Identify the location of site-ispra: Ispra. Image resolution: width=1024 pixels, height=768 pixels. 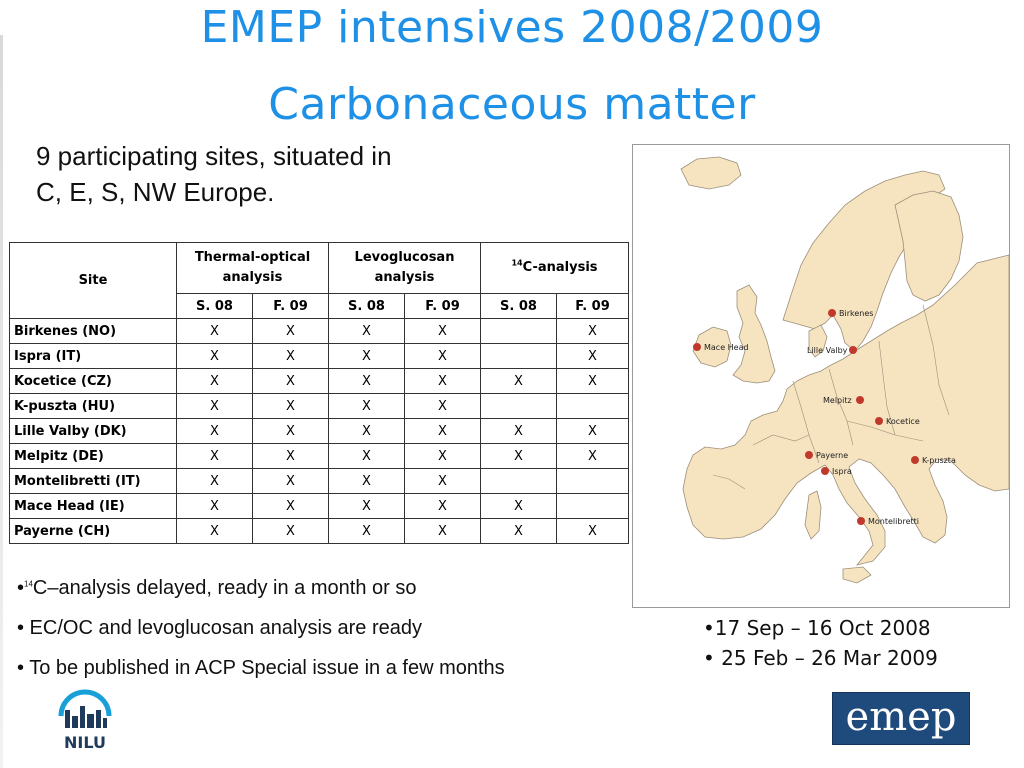
(836, 471).